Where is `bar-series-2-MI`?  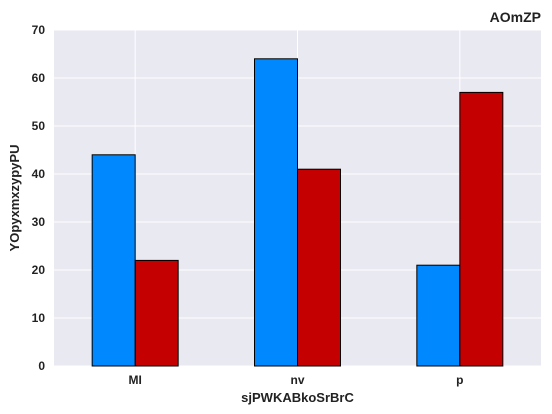
bar-series-2-MI is located at coordinates (156, 313).